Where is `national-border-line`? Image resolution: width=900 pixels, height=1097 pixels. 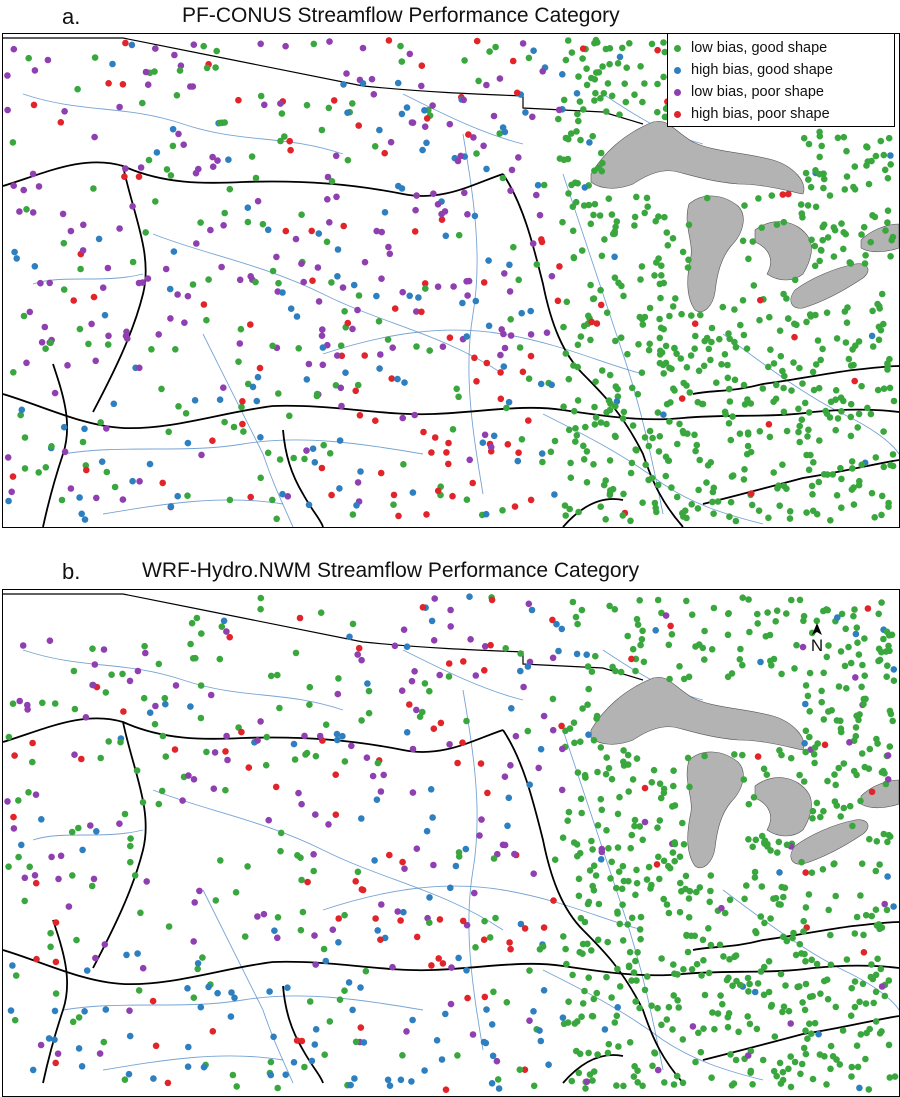
national-border-line is located at coordinates (323, 637).